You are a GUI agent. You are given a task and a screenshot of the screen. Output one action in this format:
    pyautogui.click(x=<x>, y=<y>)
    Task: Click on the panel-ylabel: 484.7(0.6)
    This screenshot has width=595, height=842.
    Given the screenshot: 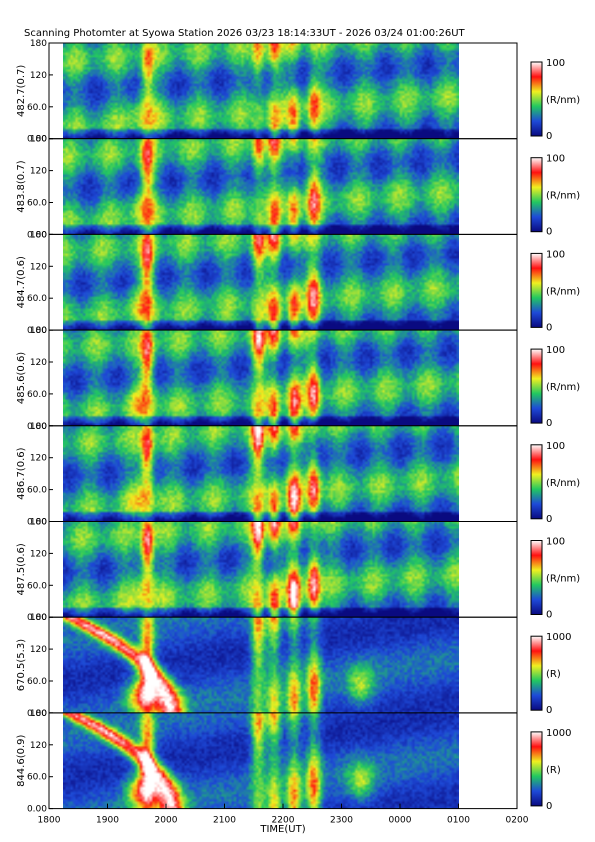 What is the action you would take?
    pyautogui.click(x=21, y=282)
    